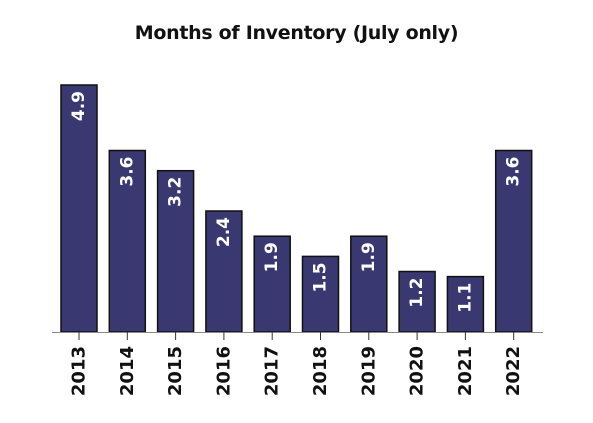 The width and height of the screenshot is (593, 423). I want to click on x-tick-label-2016: 2016, so click(223, 371).